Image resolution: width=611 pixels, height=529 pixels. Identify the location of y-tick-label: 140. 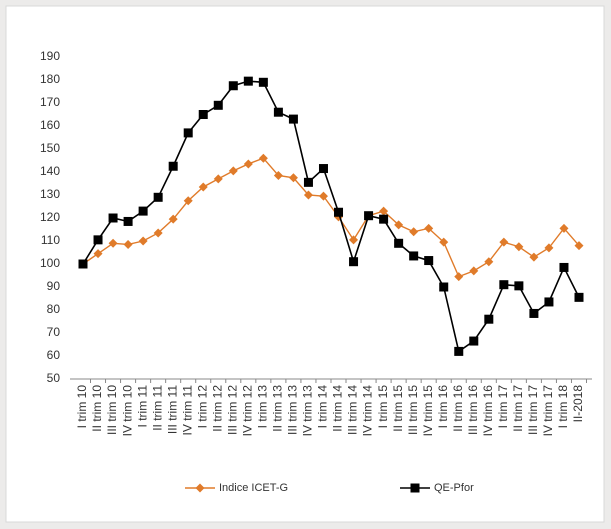
(50, 171).